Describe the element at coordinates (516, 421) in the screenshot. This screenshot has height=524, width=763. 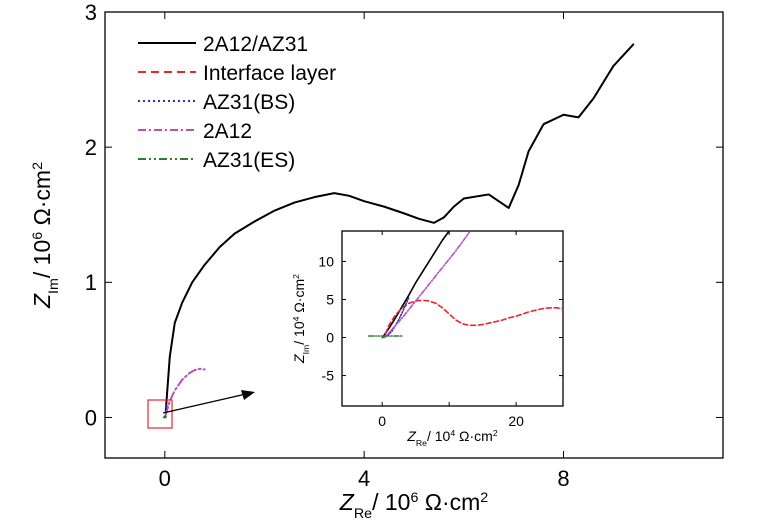
I see `inset-xtick-label-2: 20` at that location.